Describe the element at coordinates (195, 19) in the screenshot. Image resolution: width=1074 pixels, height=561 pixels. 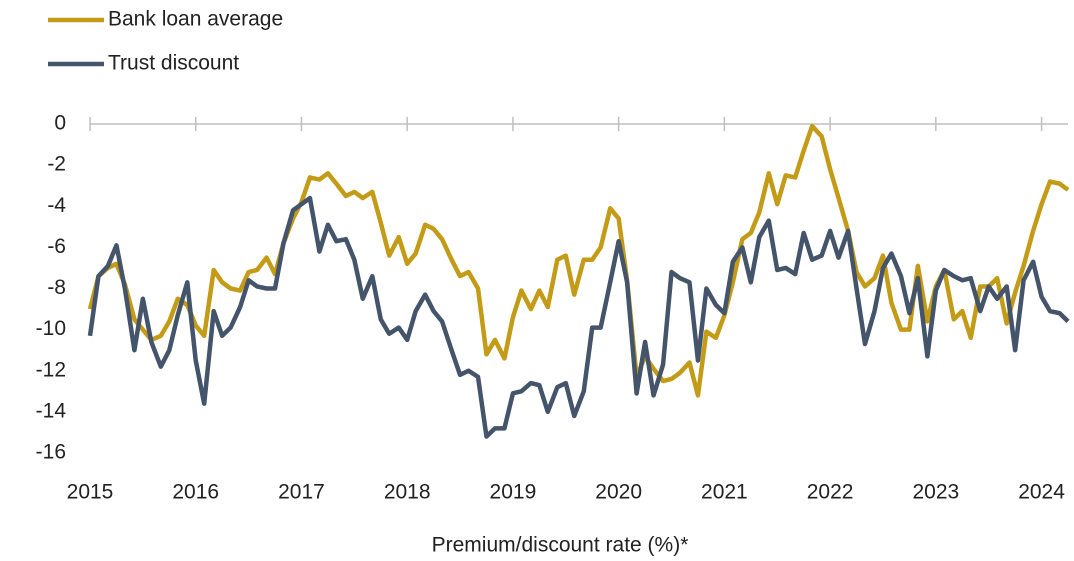
I see `legend-label: Bank loan average` at that location.